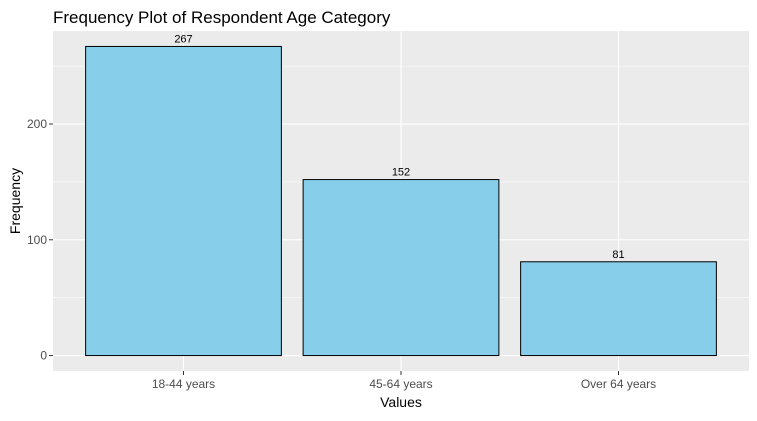 The image size is (757, 421). Describe the element at coordinates (401, 402) in the screenshot. I see `x-axis-label: Values` at that location.